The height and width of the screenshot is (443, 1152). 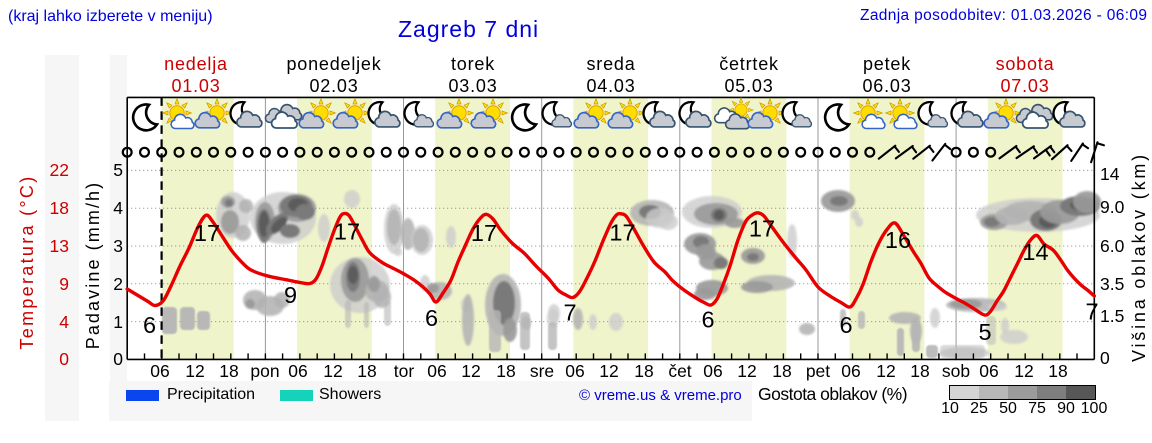 What do you see at coordinates (984, 332) in the screenshot?
I see `svg-text: 5` at bounding box center [984, 332].